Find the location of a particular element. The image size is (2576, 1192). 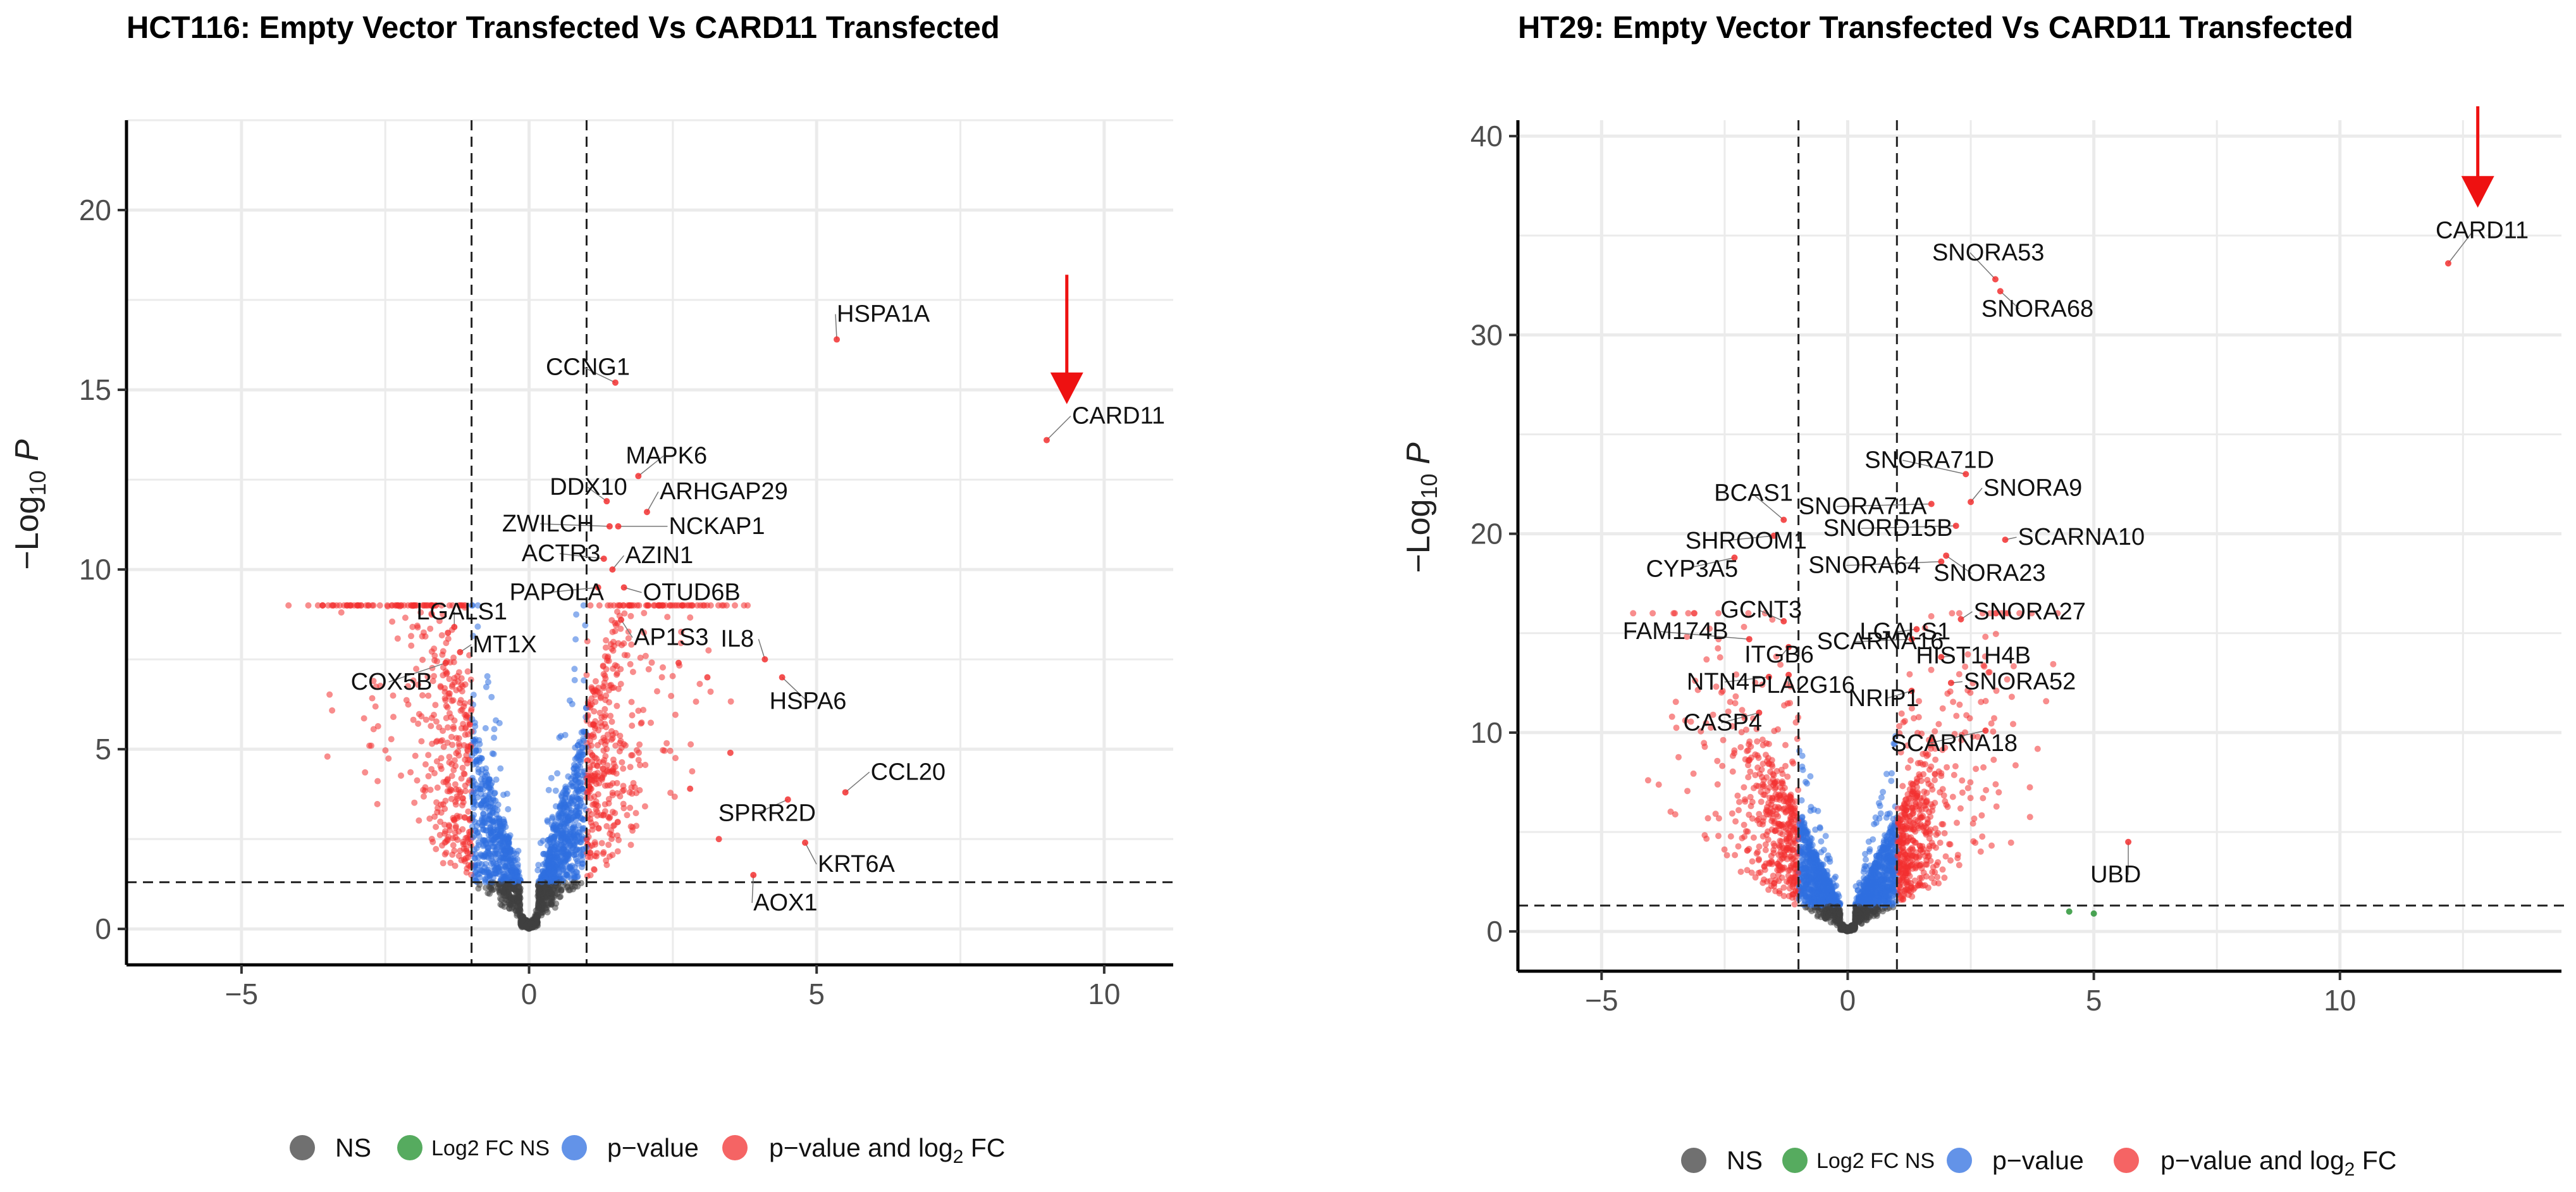

point-cloud is located at coordinates (1845, 772).